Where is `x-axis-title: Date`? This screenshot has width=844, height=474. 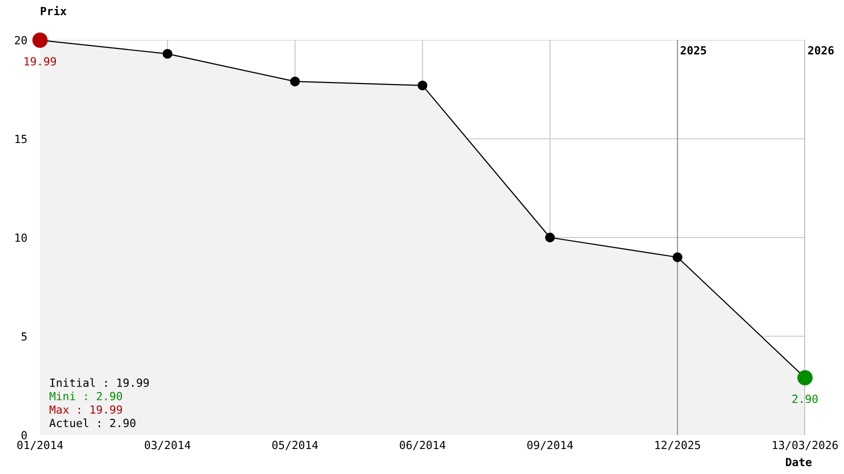
x-axis-title: Date is located at coordinates (799, 462).